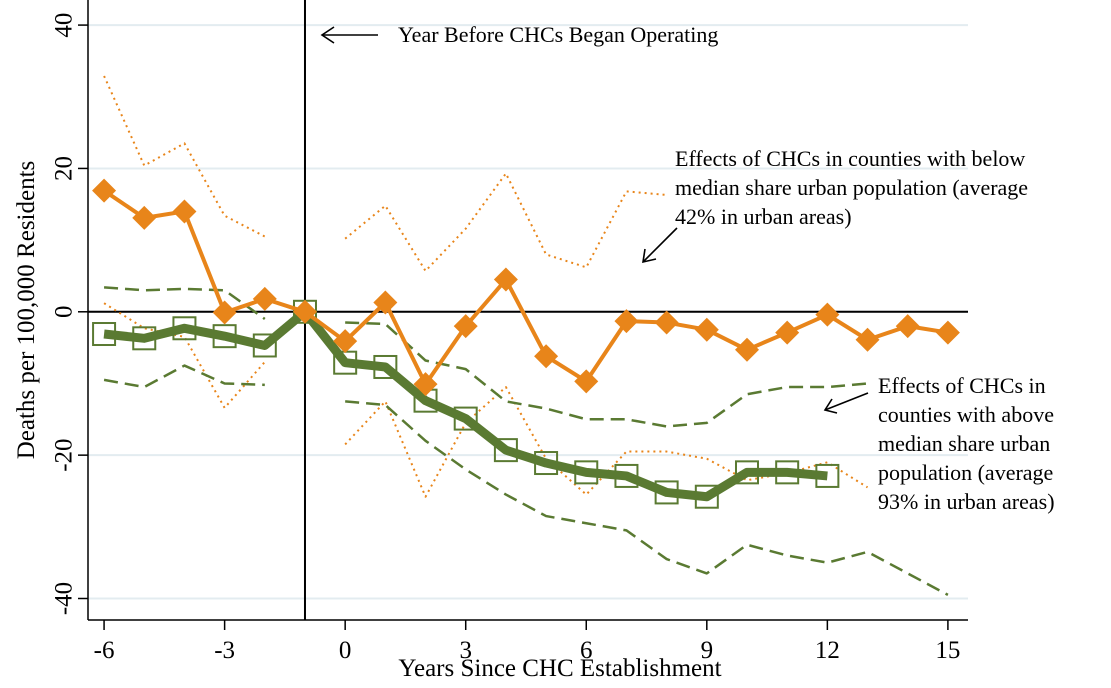 The width and height of the screenshot is (1111, 688). What do you see at coordinates (26, 310) in the screenshot?
I see `y-axis-label: Deaths per 100,000 Residents` at bounding box center [26, 310].